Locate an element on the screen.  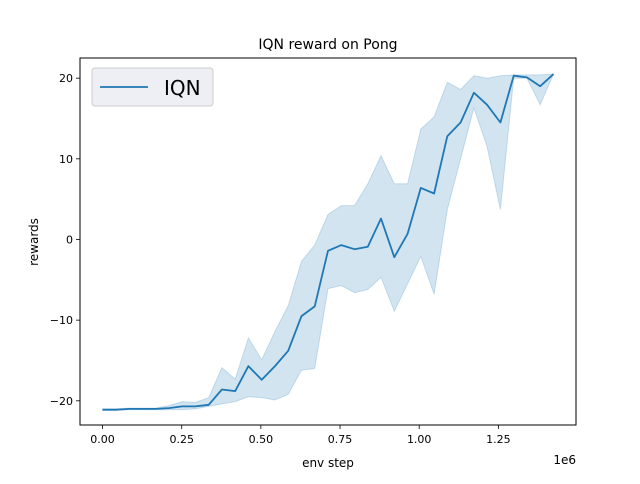
y-axis-label: rewards is located at coordinates (34, 242).